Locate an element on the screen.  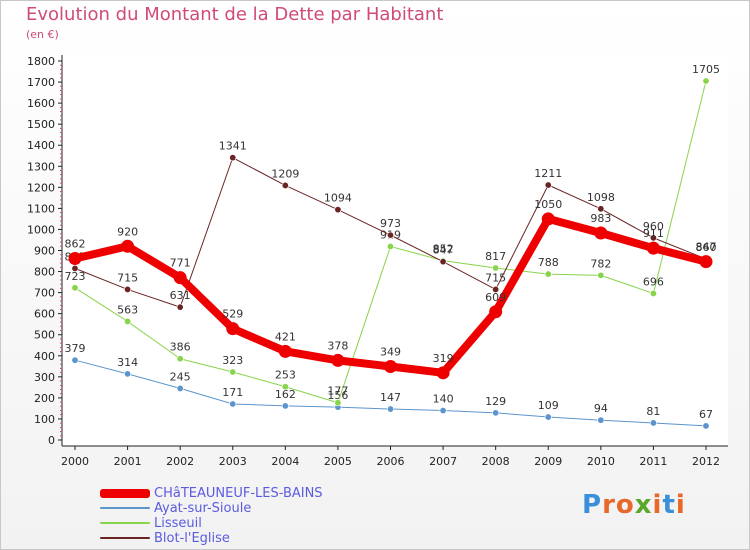
legend-swatch-ayat is located at coordinates (125, 508).